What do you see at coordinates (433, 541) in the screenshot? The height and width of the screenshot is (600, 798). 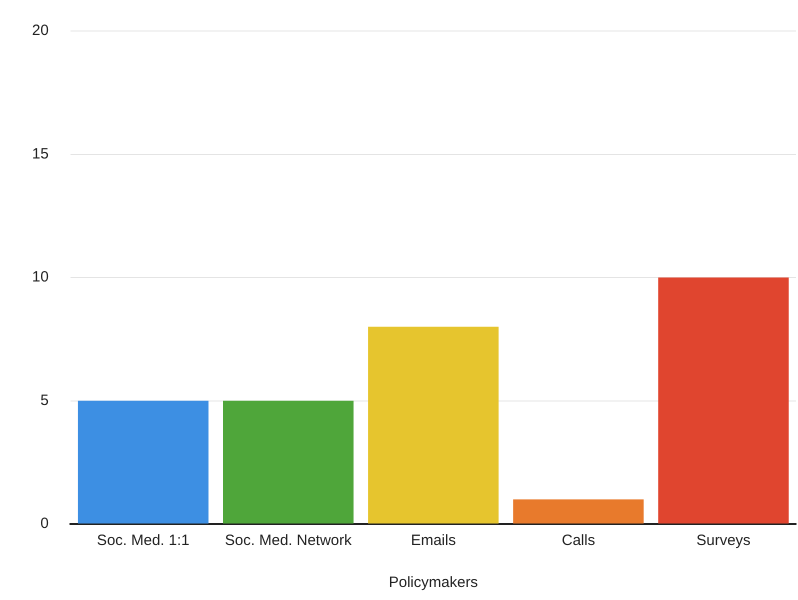 I see `x-tick-label: Emails` at bounding box center [433, 541].